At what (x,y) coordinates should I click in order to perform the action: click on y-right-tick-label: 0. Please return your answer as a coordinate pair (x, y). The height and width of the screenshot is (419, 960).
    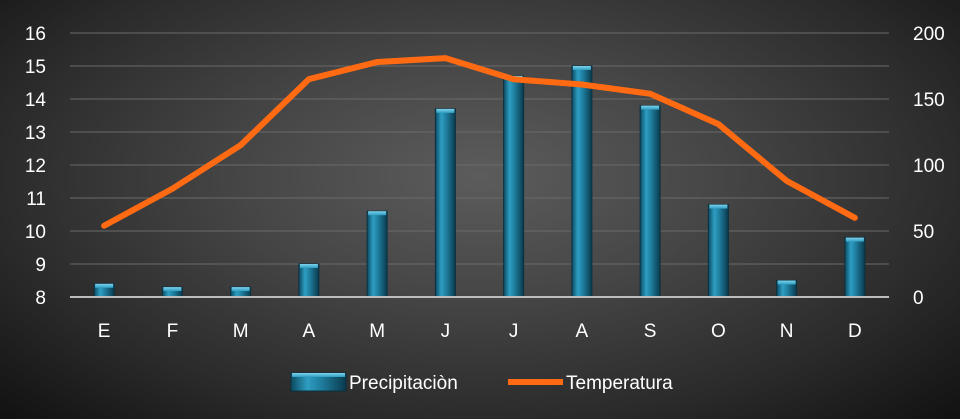
    Looking at the image, I should click on (918, 298).